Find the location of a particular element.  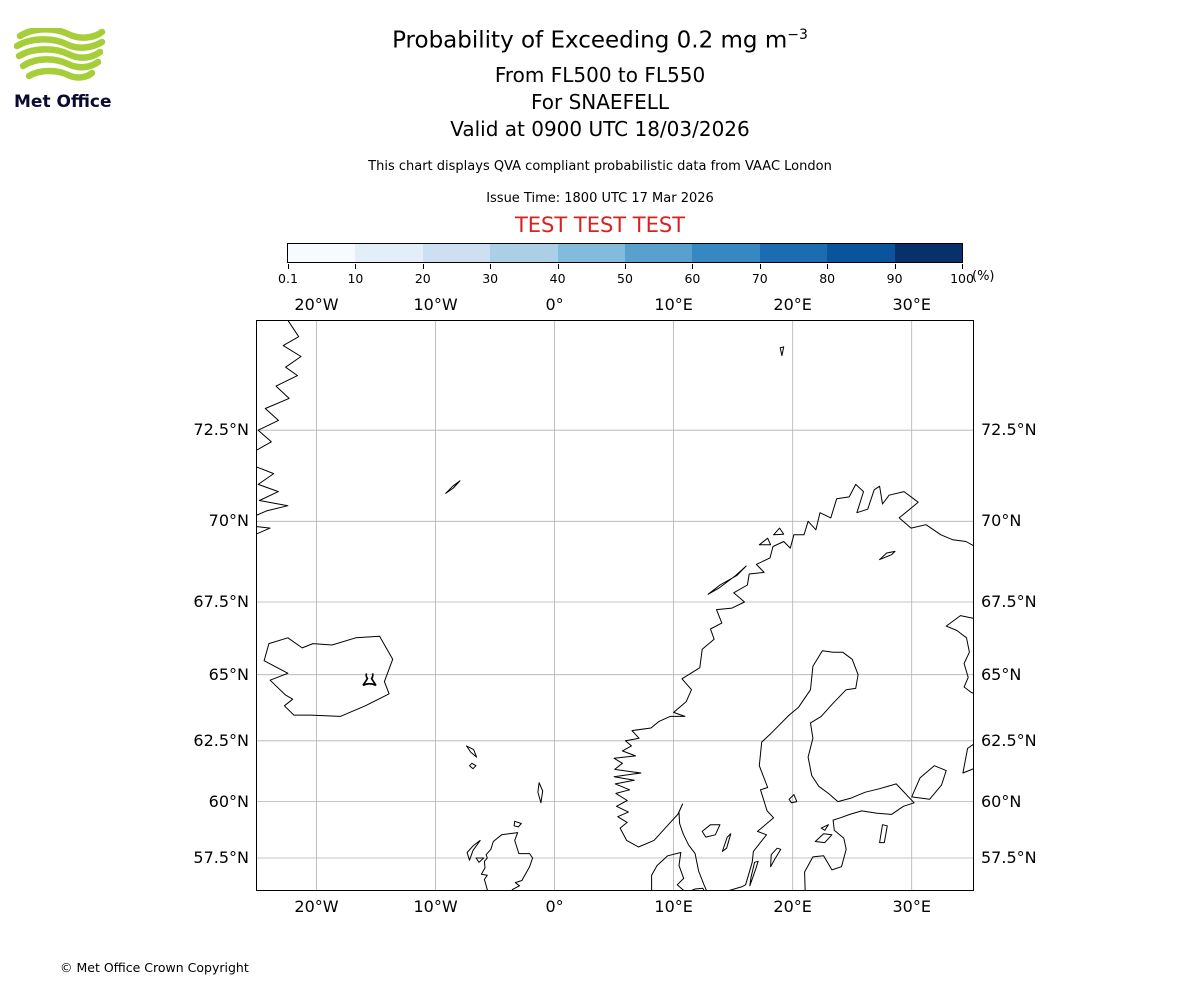

coastline-kvaloya is located at coordinates (779, 531).